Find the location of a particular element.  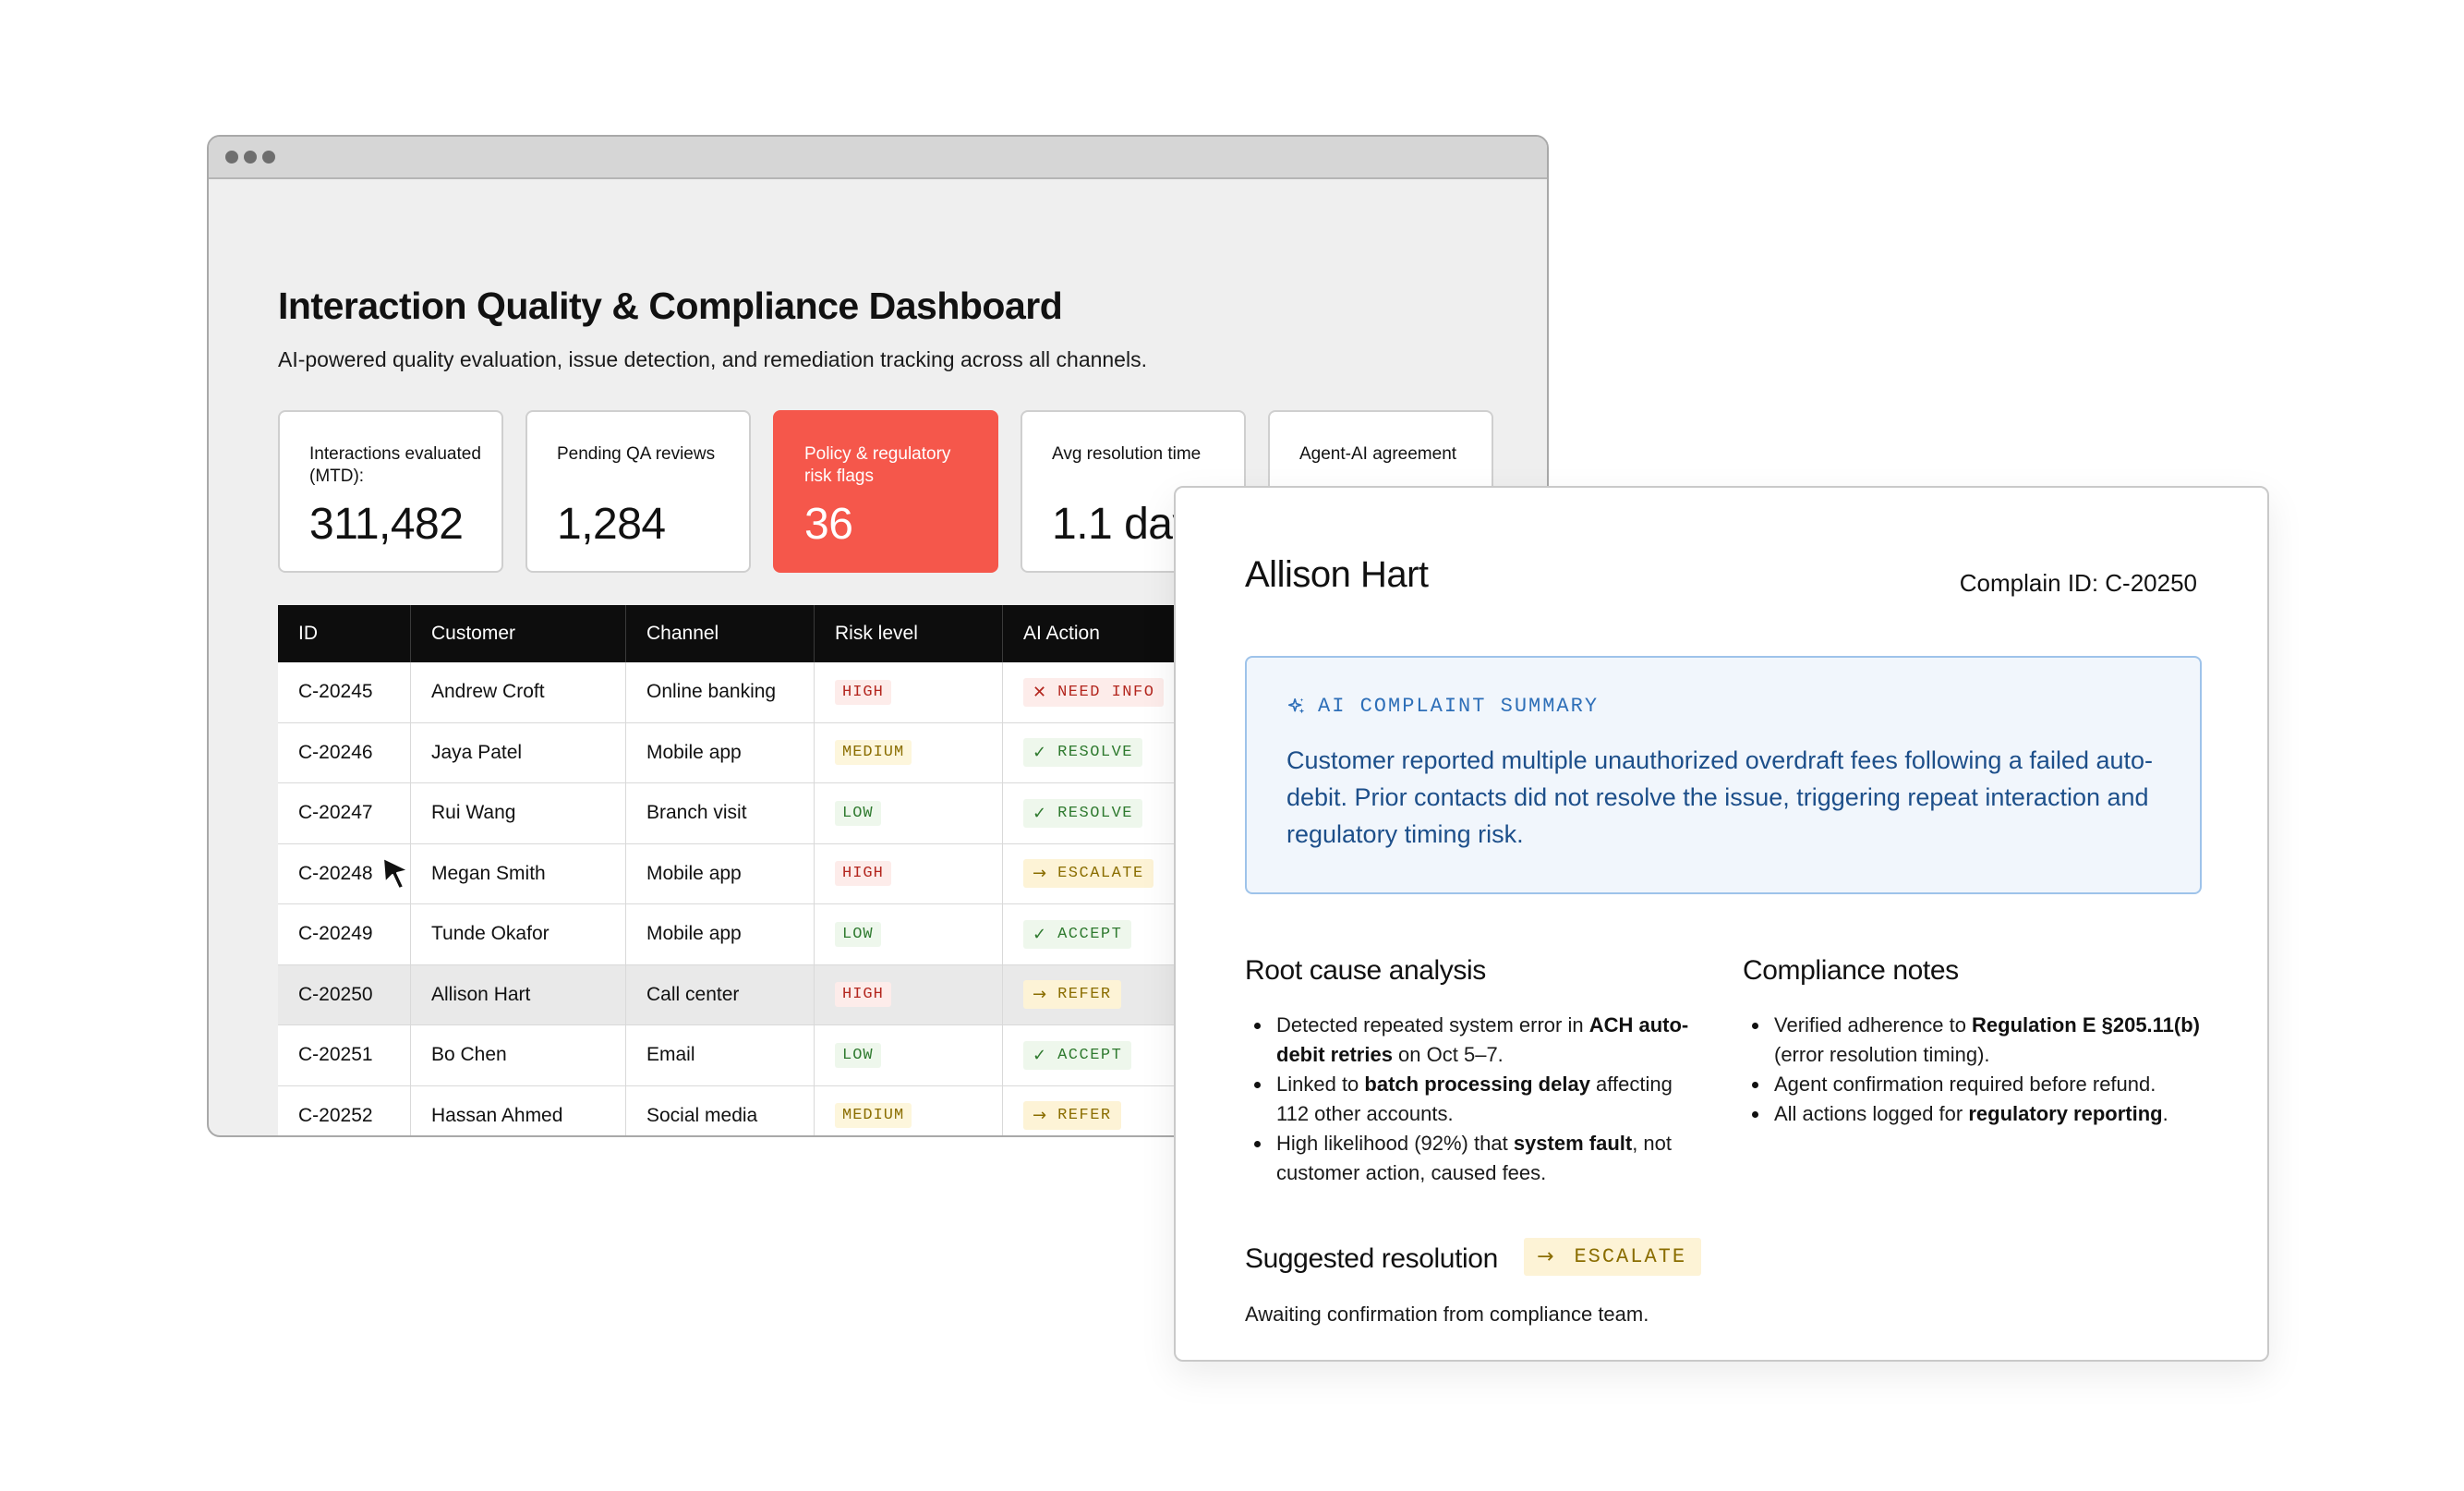

text: All actions logged for is located at coordinates (1872, 1113).